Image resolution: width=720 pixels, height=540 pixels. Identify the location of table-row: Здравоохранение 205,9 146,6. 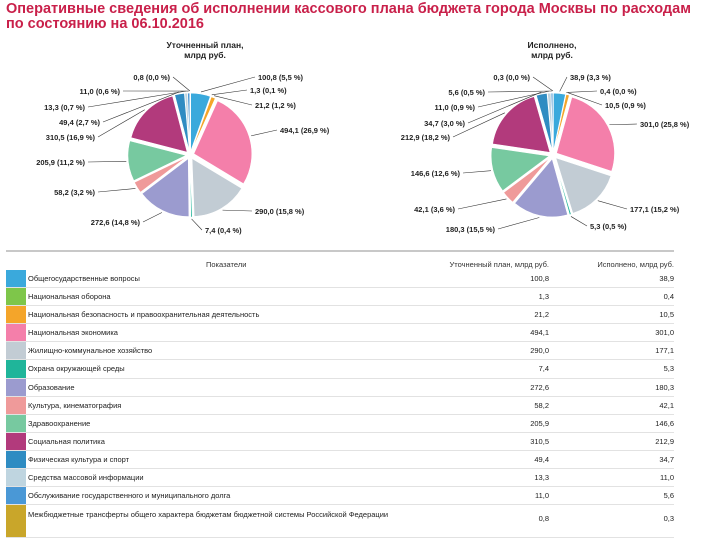
(340, 423).